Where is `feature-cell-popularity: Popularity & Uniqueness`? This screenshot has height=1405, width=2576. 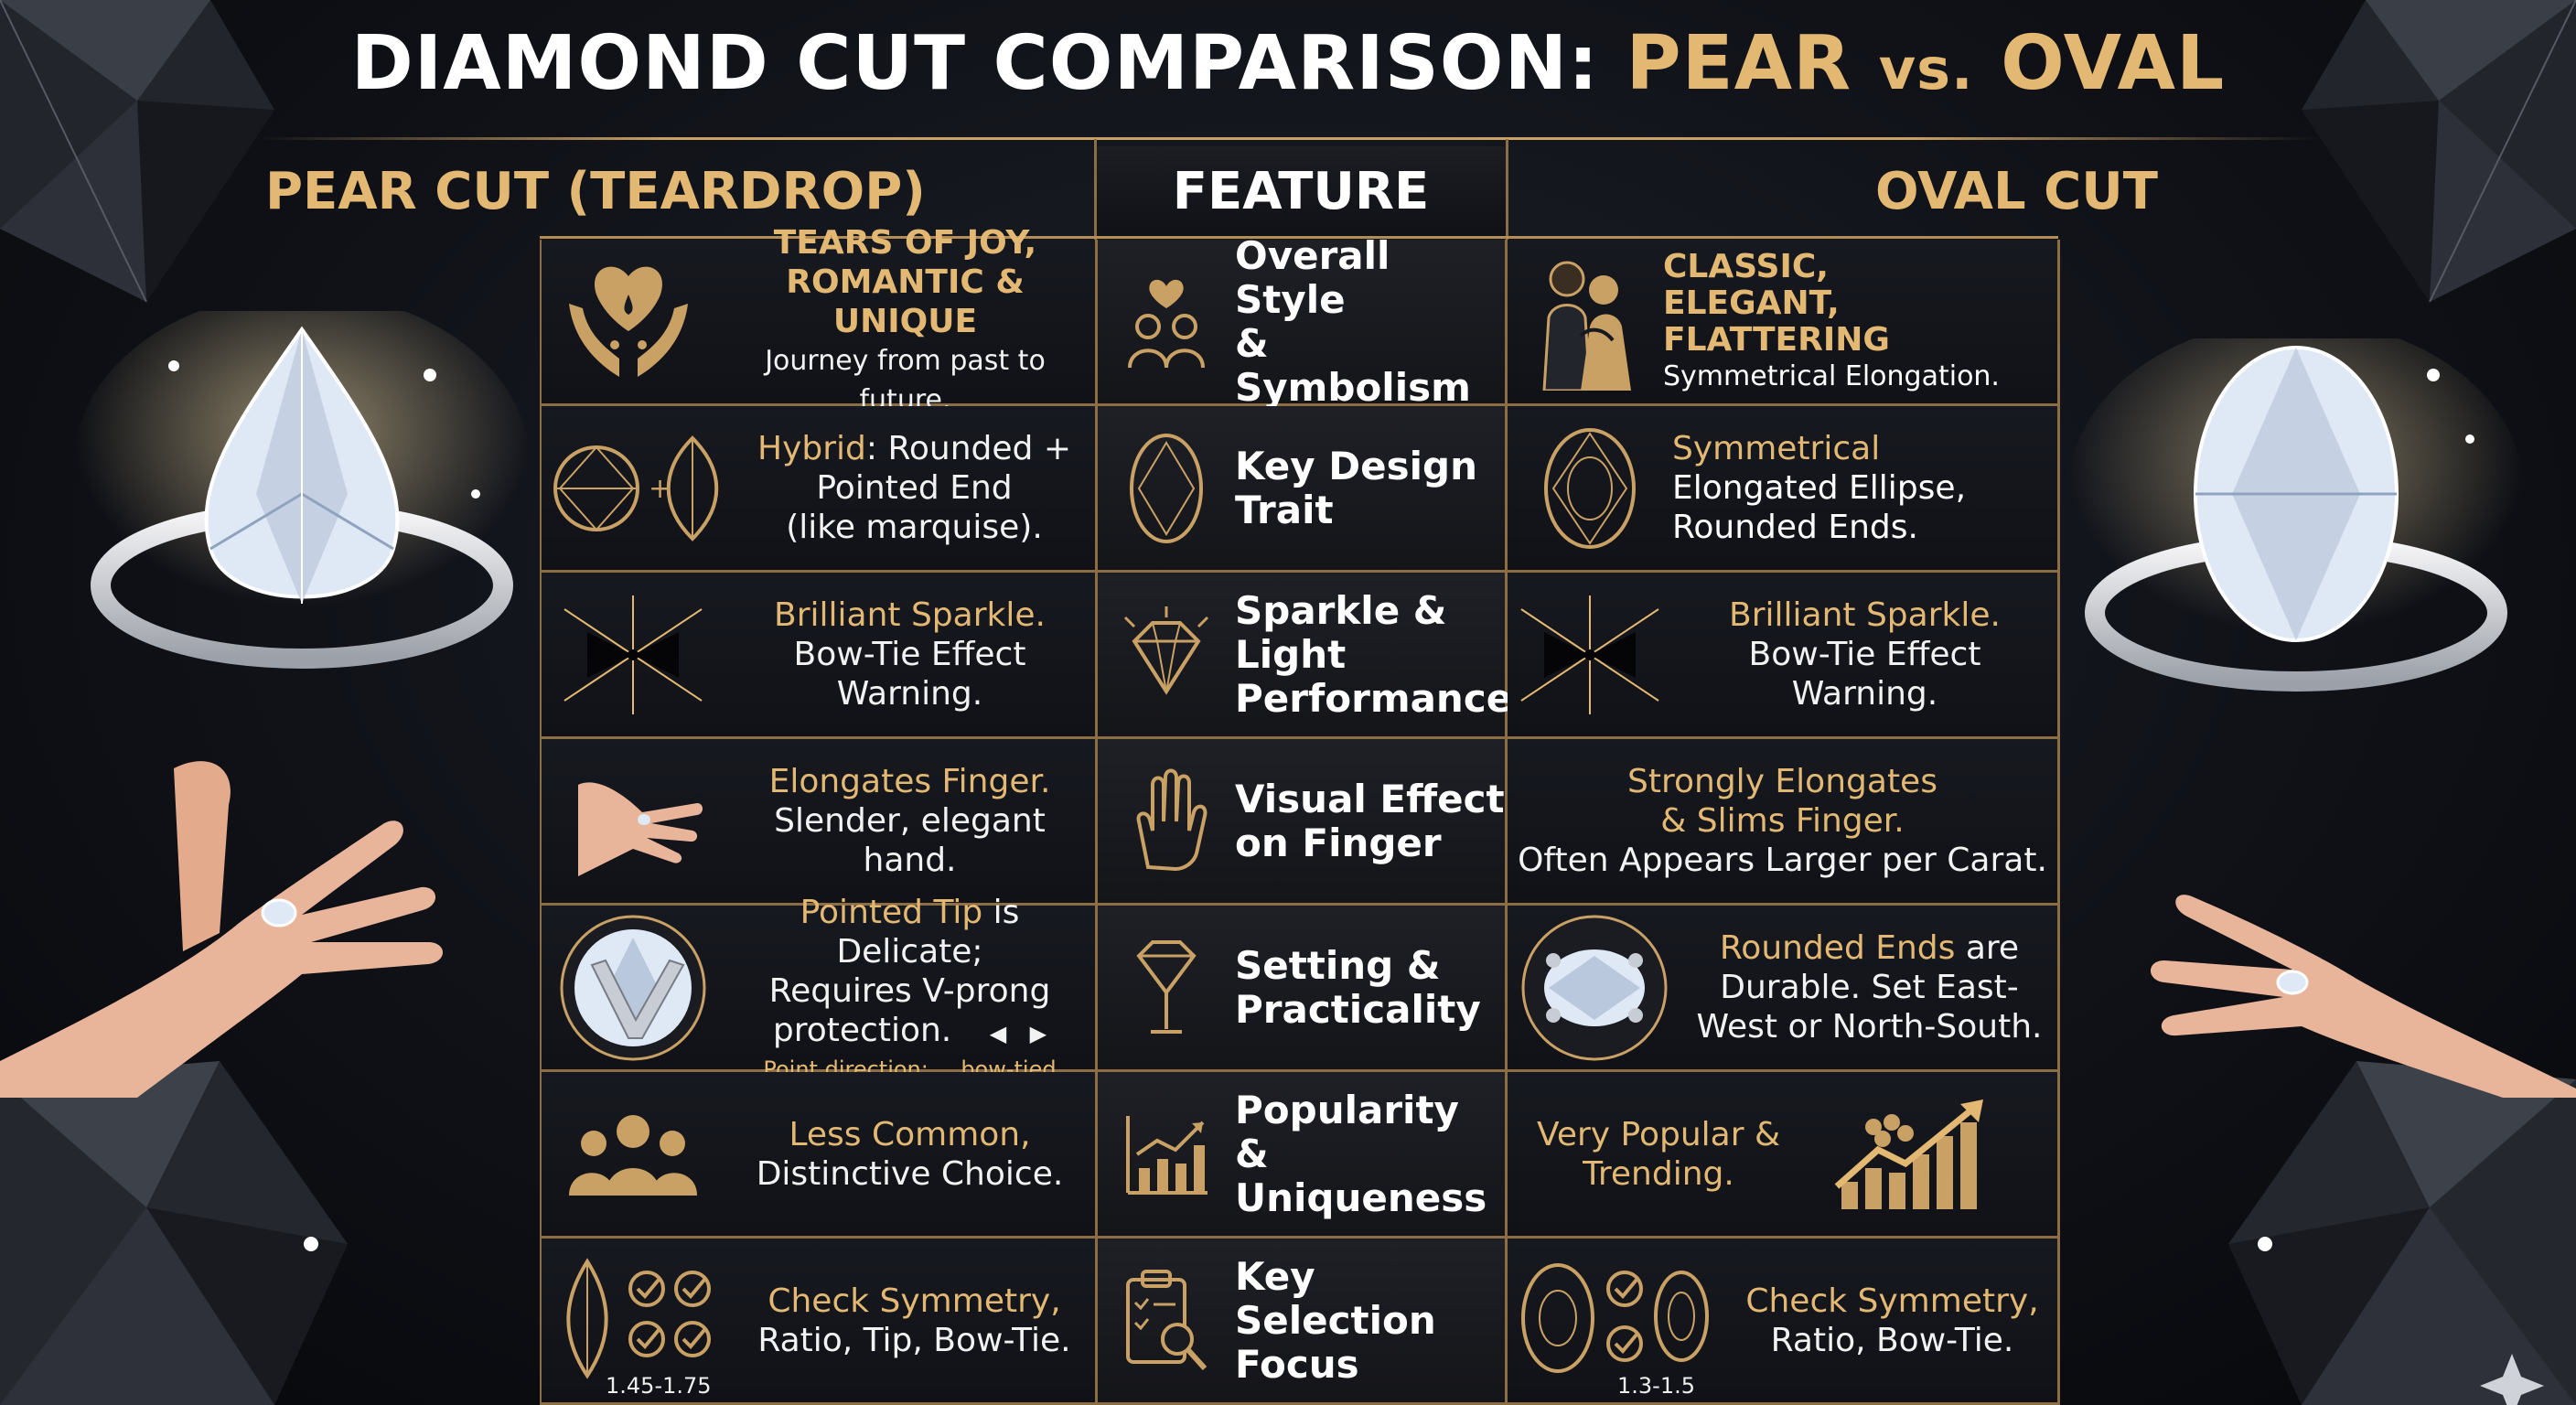 feature-cell-popularity: Popularity & Uniqueness is located at coordinates (1303, 1155).